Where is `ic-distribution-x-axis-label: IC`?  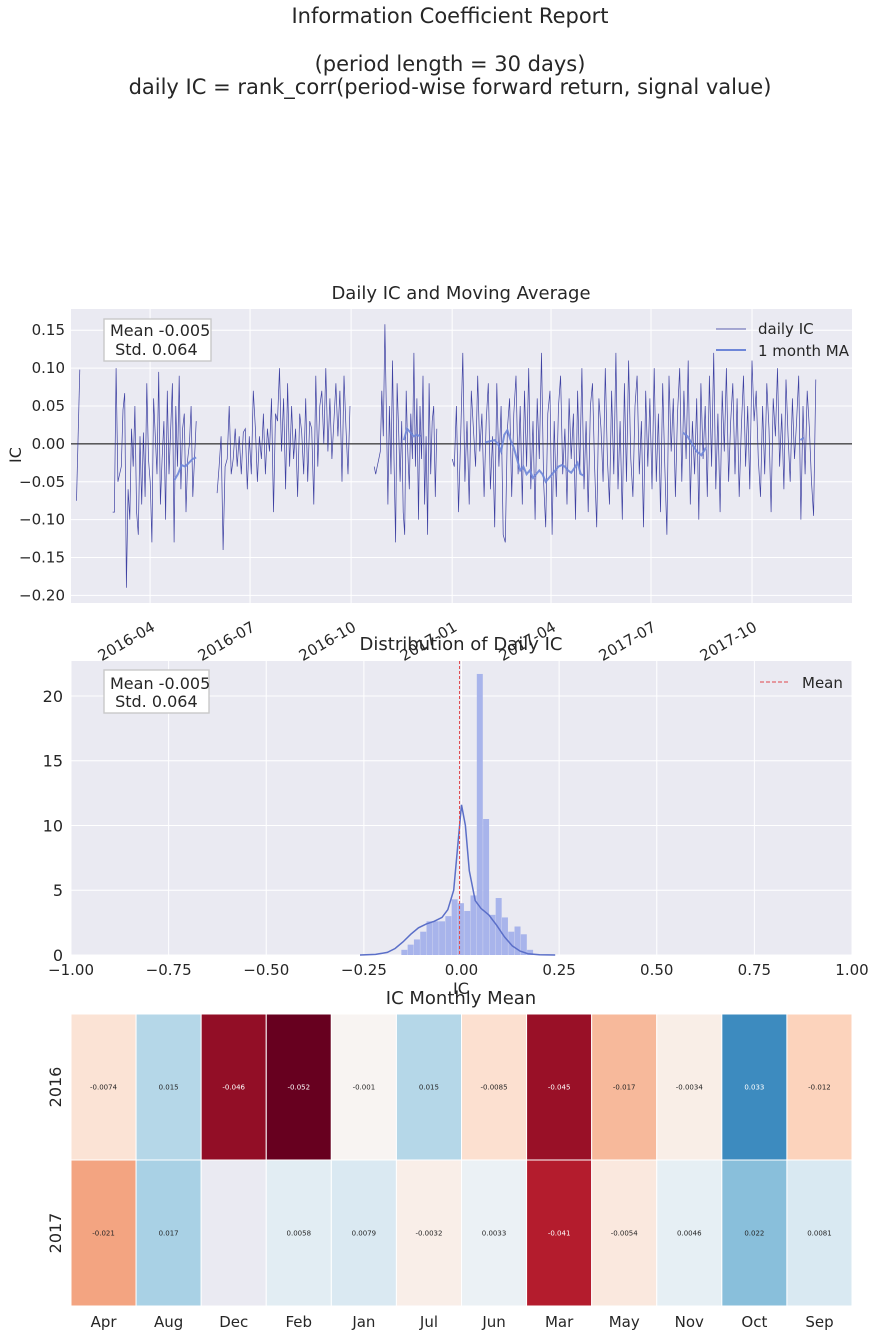 ic-distribution-x-axis-label: IC is located at coordinates (461, 988).